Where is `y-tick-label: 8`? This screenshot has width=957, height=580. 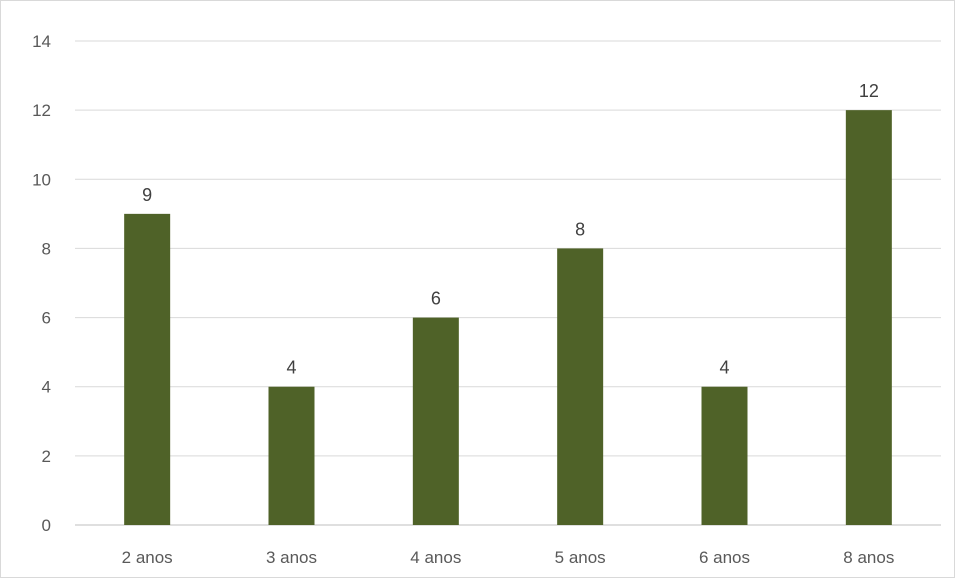
y-tick-label: 8 is located at coordinates (46, 248).